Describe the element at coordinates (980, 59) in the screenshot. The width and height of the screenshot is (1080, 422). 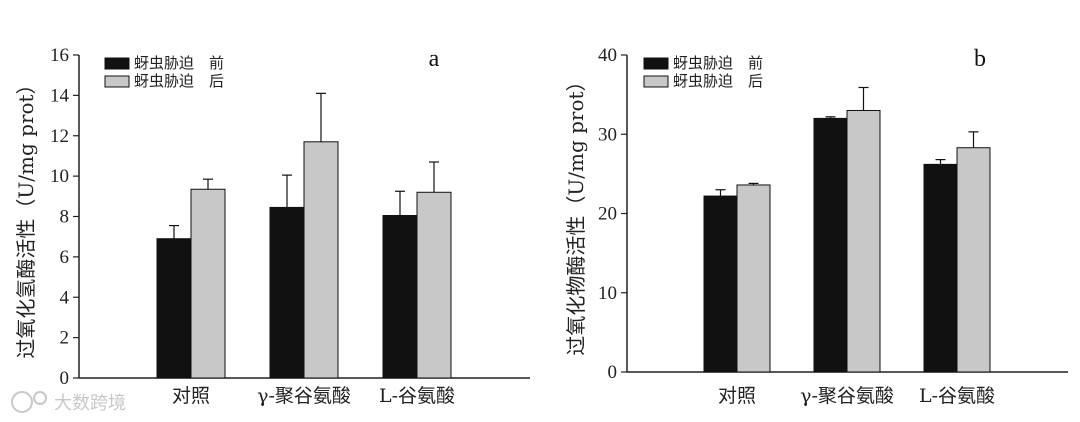
I see `panel-label: b` at that location.